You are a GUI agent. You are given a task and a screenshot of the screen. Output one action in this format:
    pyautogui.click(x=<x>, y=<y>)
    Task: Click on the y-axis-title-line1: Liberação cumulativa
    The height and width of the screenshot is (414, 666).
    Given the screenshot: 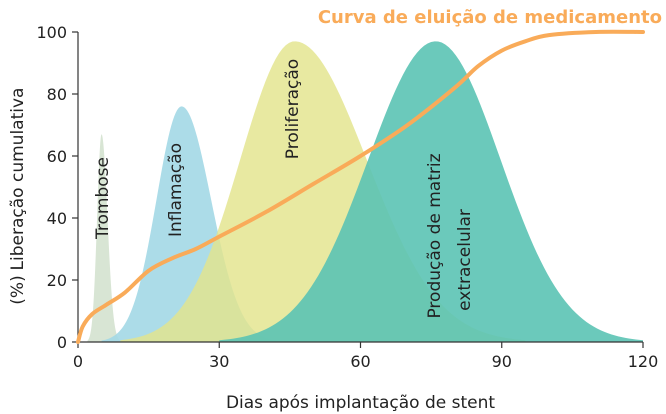 What is the action you would take?
    pyautogui.click(x=18, y=179)
    